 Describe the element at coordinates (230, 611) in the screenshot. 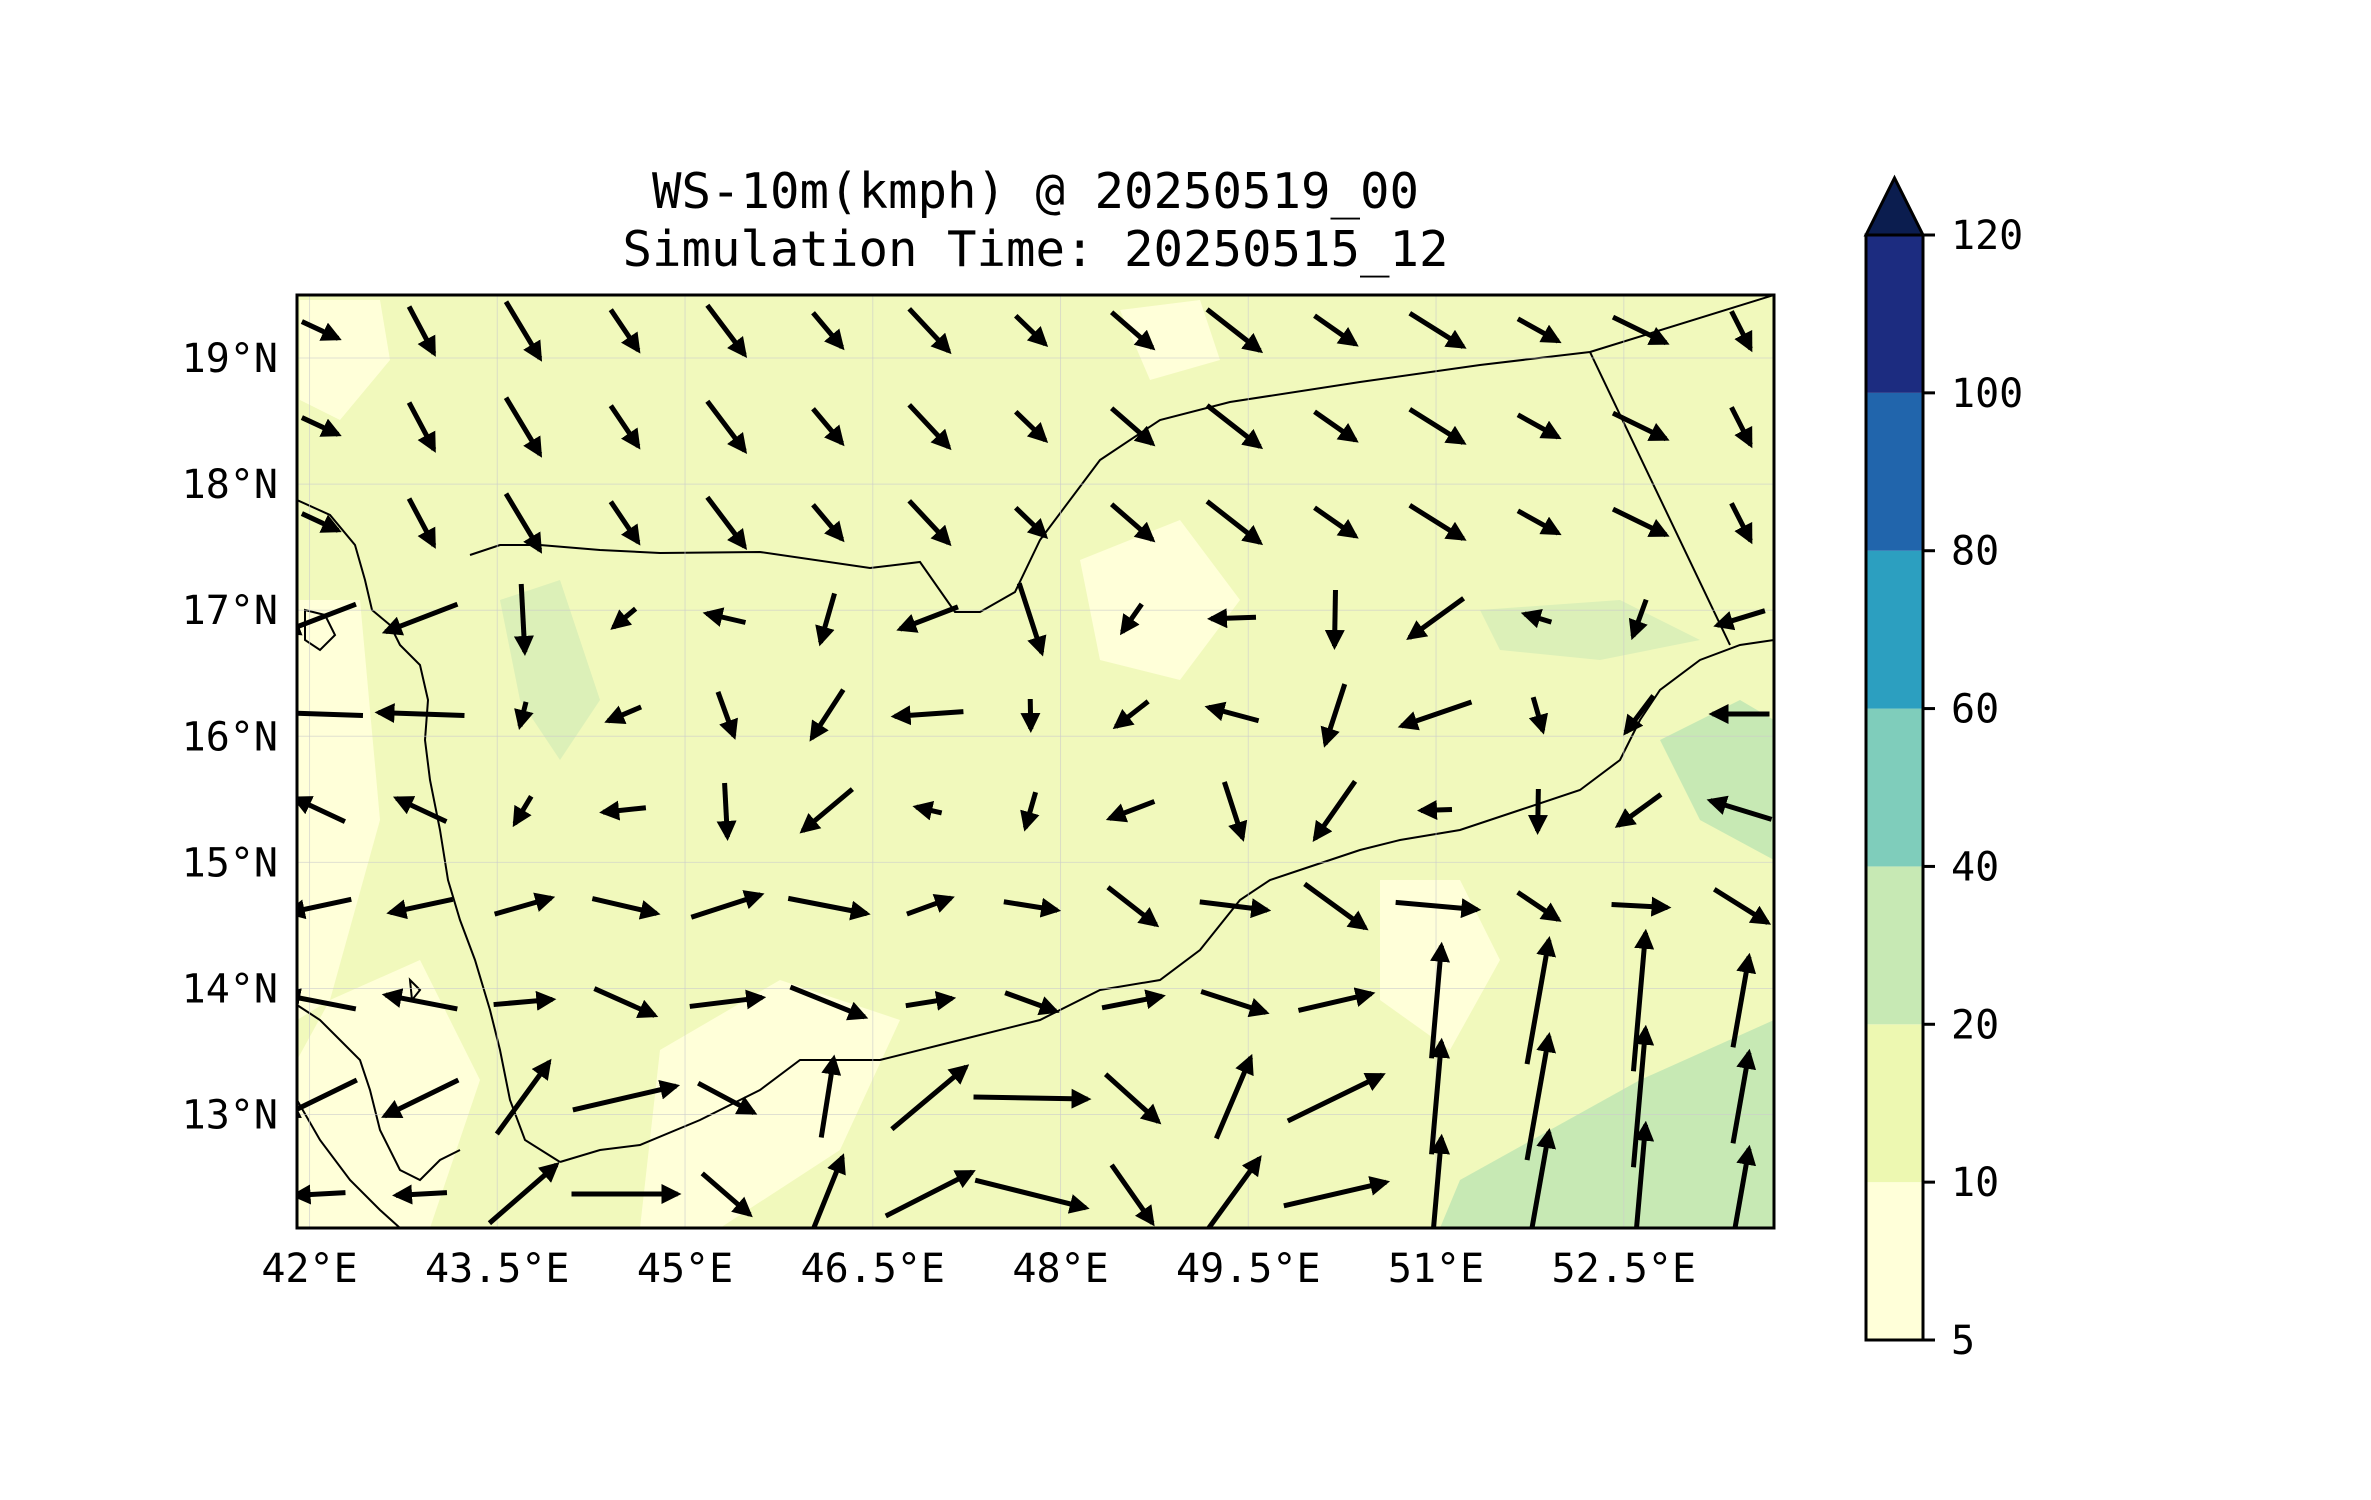

I see `y-tick-label: 17°N` at that location.